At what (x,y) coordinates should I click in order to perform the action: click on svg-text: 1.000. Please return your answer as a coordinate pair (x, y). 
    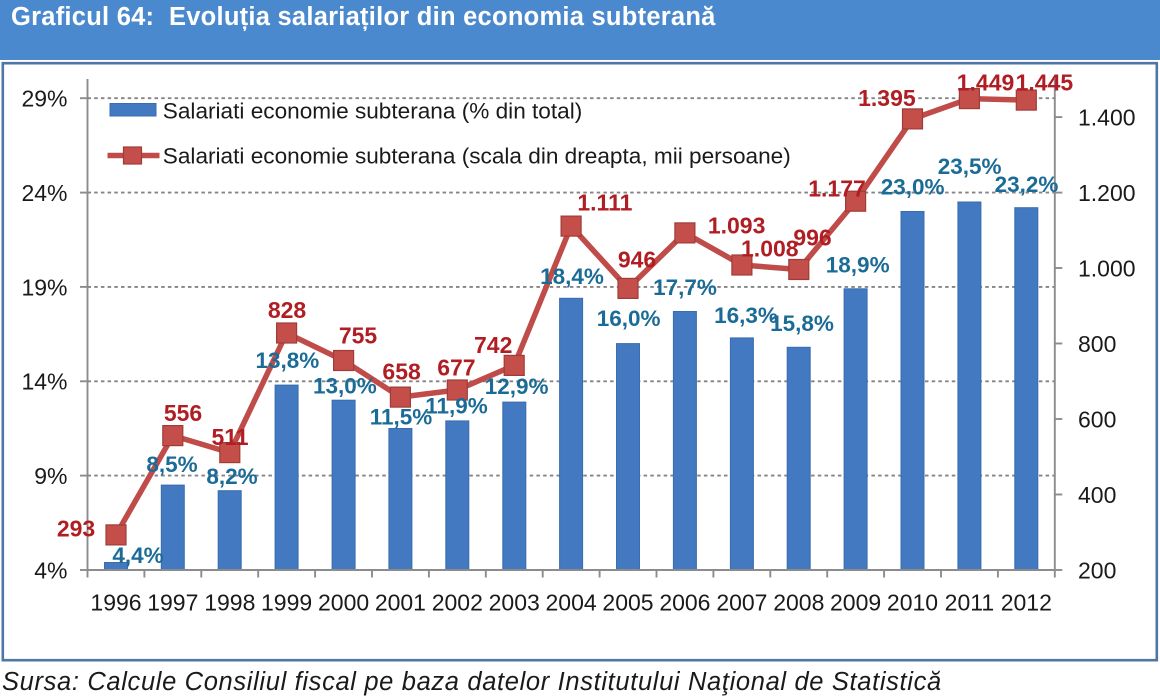
    Looking at the image, I should click on (1107, 268).